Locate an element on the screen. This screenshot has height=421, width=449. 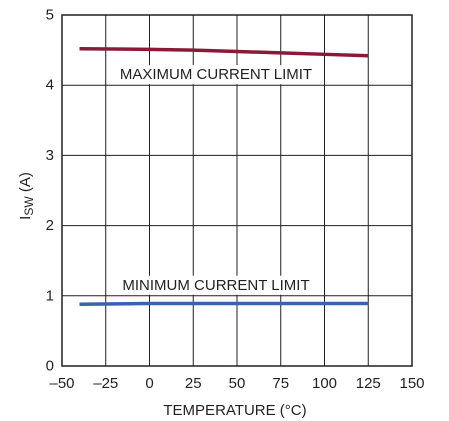
x-tick-label: 125 is located at coordinates (368, 383).